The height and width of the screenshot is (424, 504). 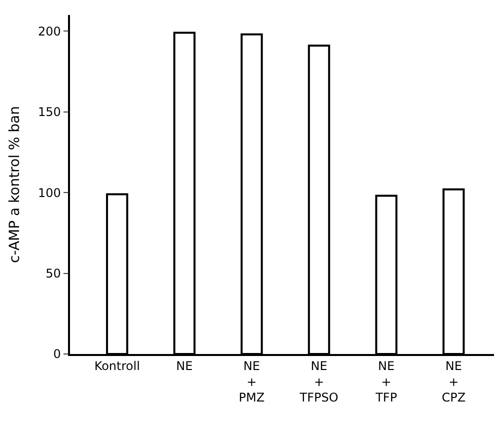 I want to click on y-axis-title: c-AMP a kontrol % ban, so click(x=15, y=185).